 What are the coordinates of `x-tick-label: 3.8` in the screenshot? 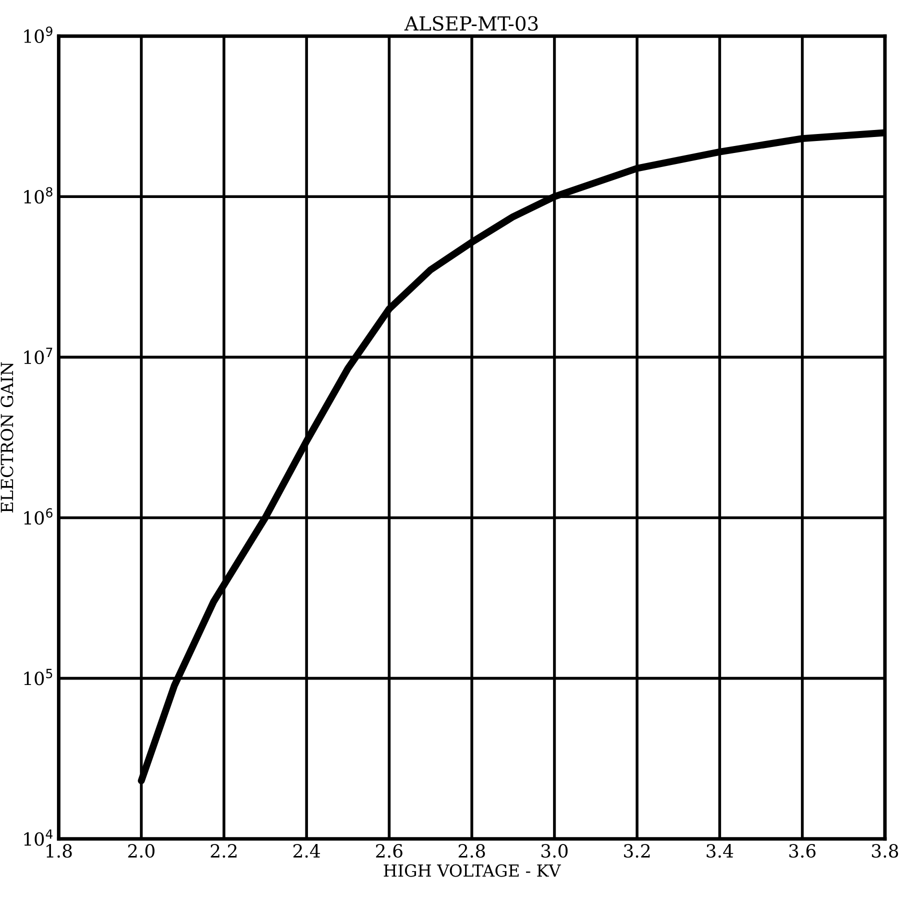 It's located at (885, 851).